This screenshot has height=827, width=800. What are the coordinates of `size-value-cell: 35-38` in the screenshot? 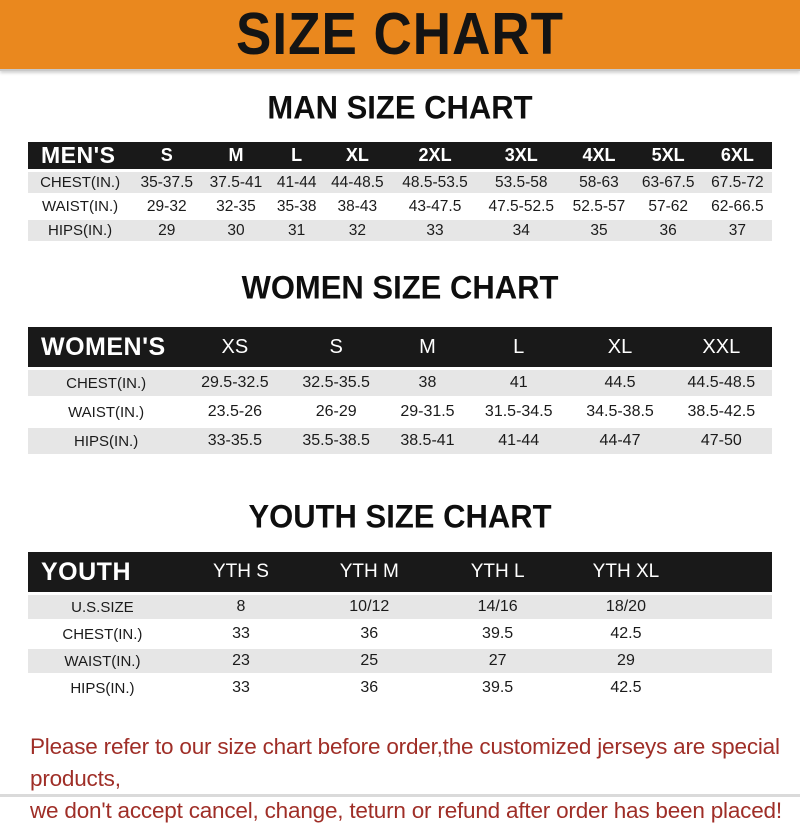 It's located at (296, 206).